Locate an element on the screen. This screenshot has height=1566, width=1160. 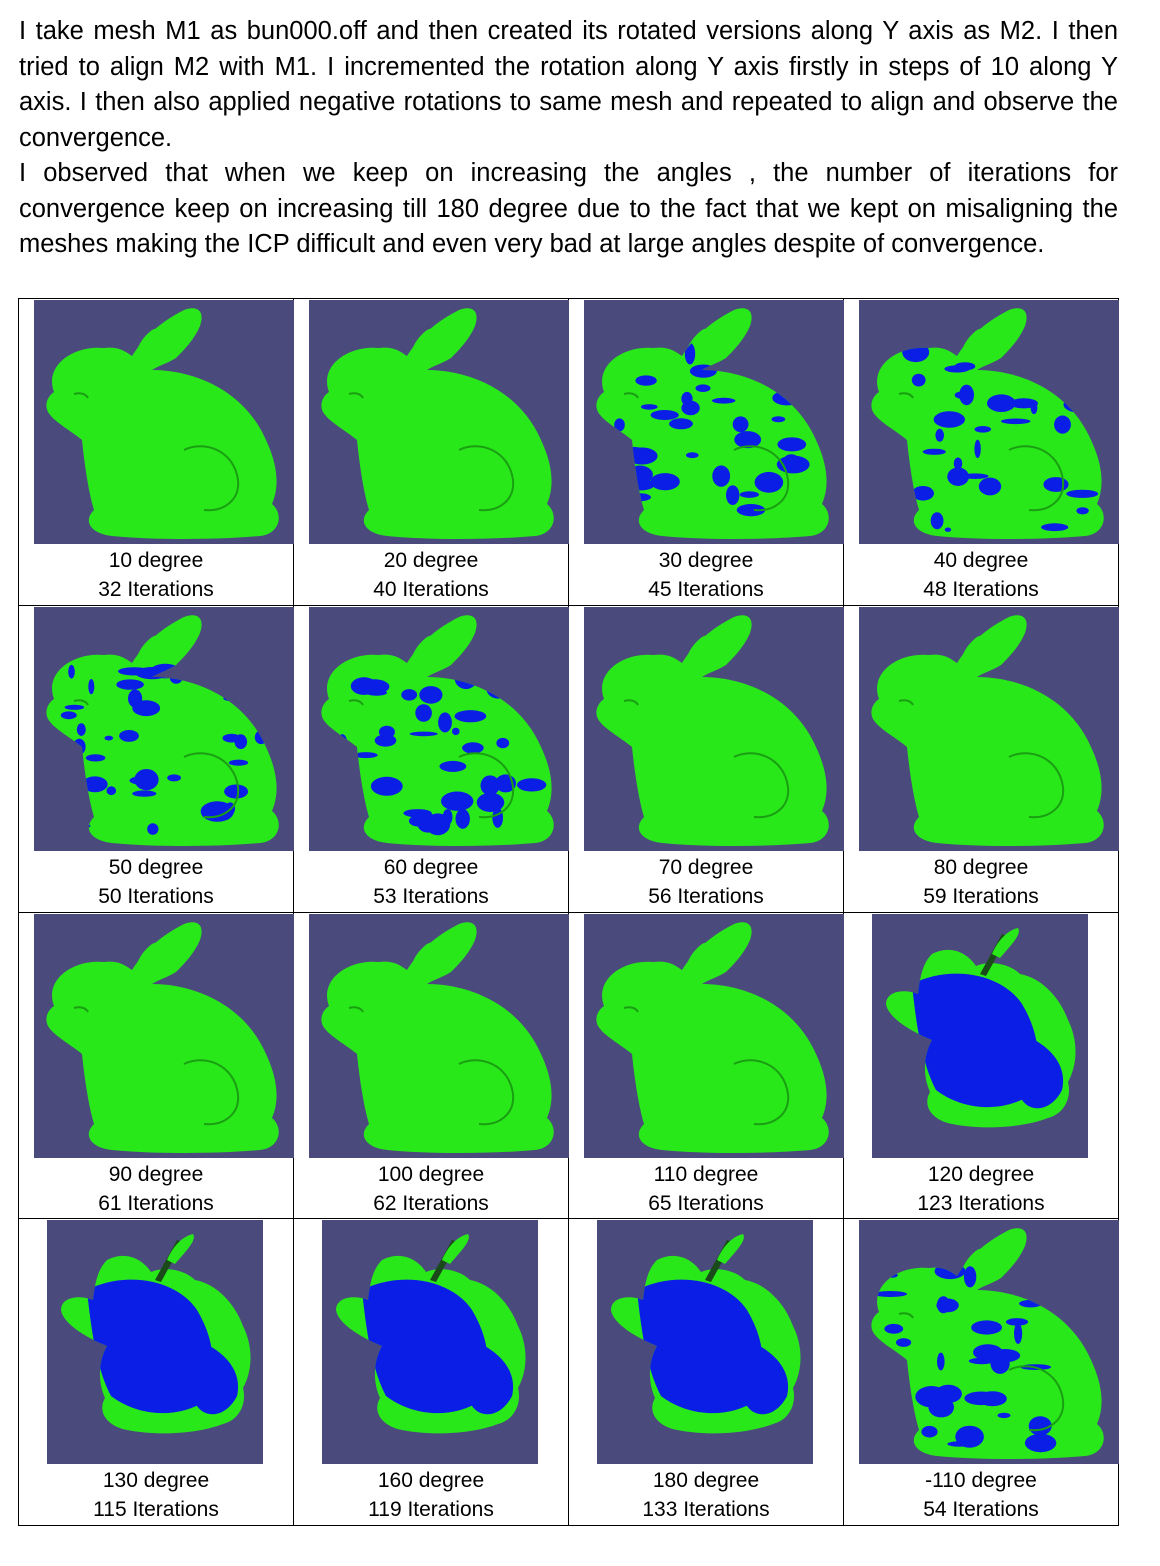
result-cell: 80 degree 59 Iterations is located at coordinates (981, 758).